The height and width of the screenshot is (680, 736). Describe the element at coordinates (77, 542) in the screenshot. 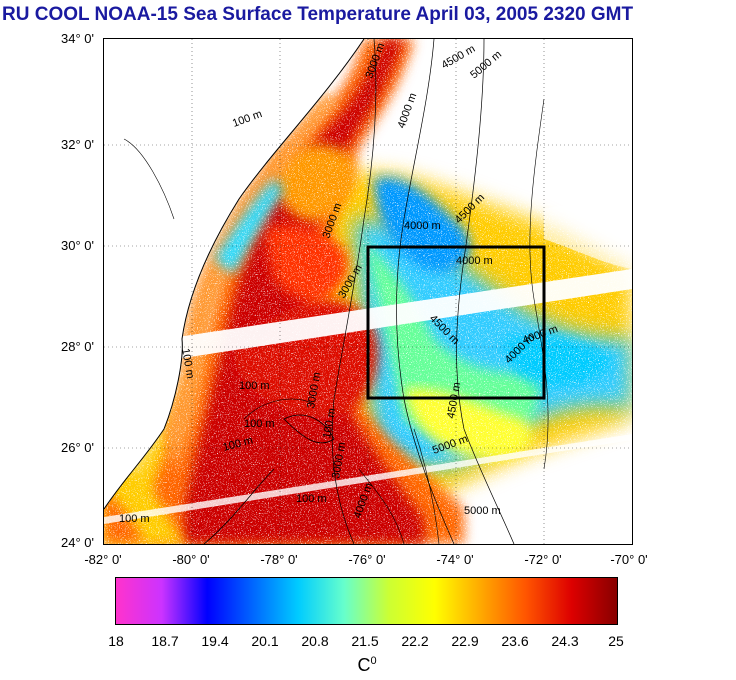

I see `lat-tick-24: 24° 0'` at that location.